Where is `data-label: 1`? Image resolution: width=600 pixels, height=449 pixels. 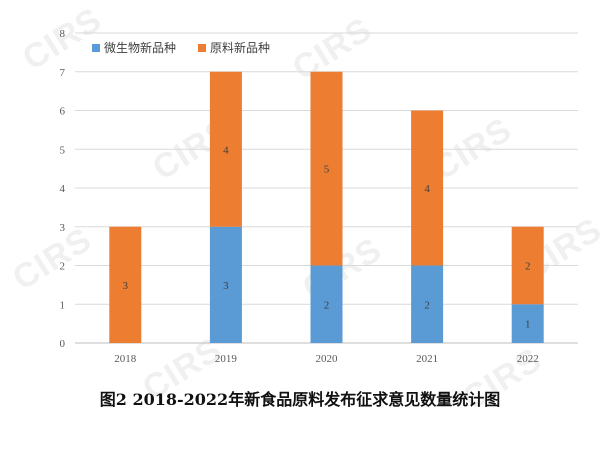
data-label: 1 is located at coordinates (528, 325).